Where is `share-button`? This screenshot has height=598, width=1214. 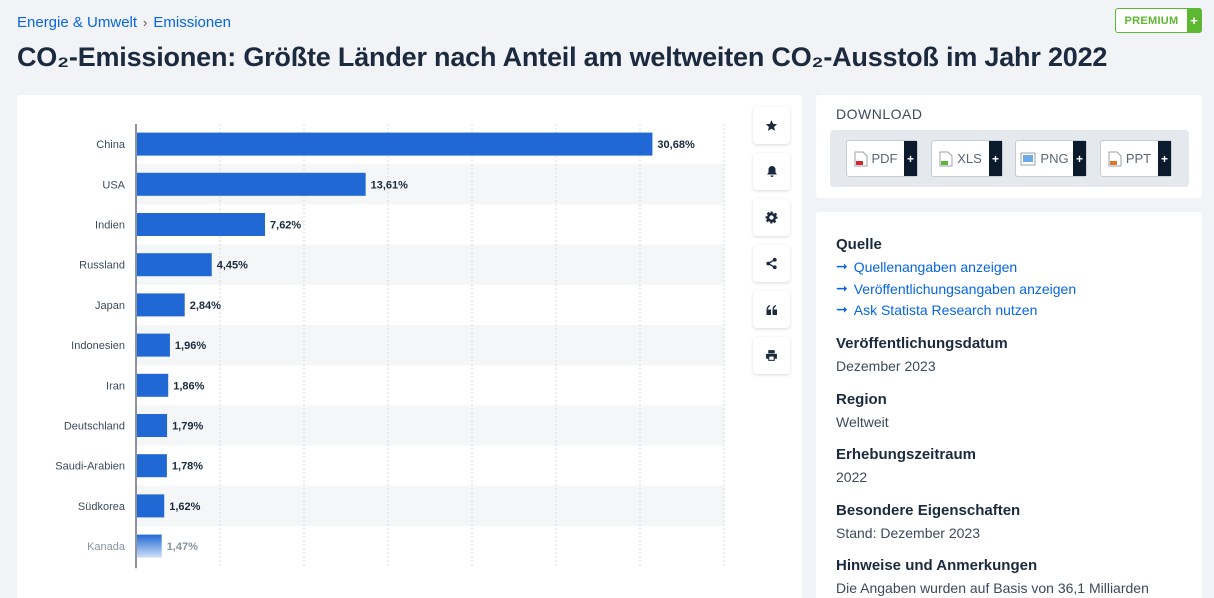 share-button is located at coordinates (771, 263).